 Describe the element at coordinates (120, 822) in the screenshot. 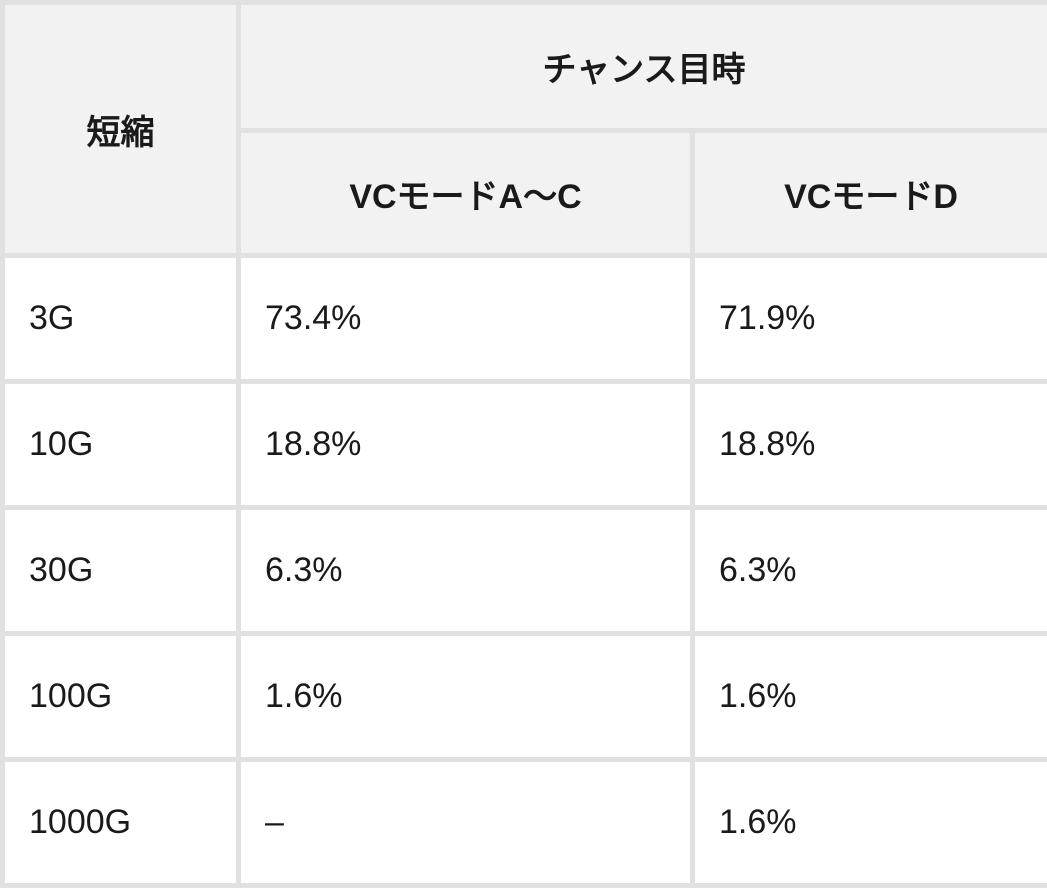

I see `row-label: 1000G` at that location.